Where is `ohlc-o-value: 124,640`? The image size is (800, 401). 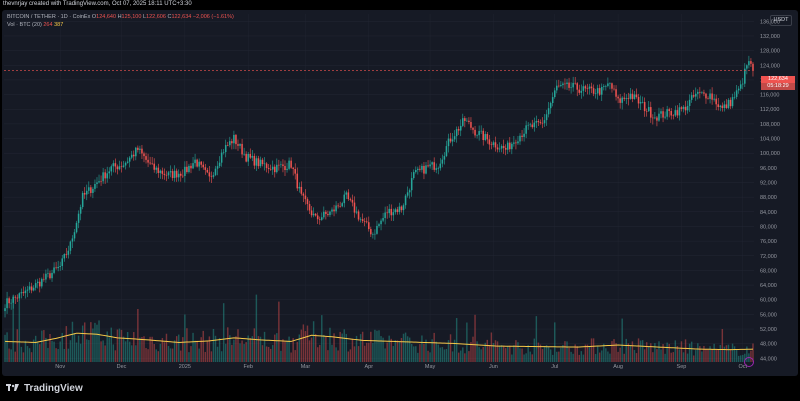
ohlc-o-value: 124,640 is located at coordinates (106, 17).